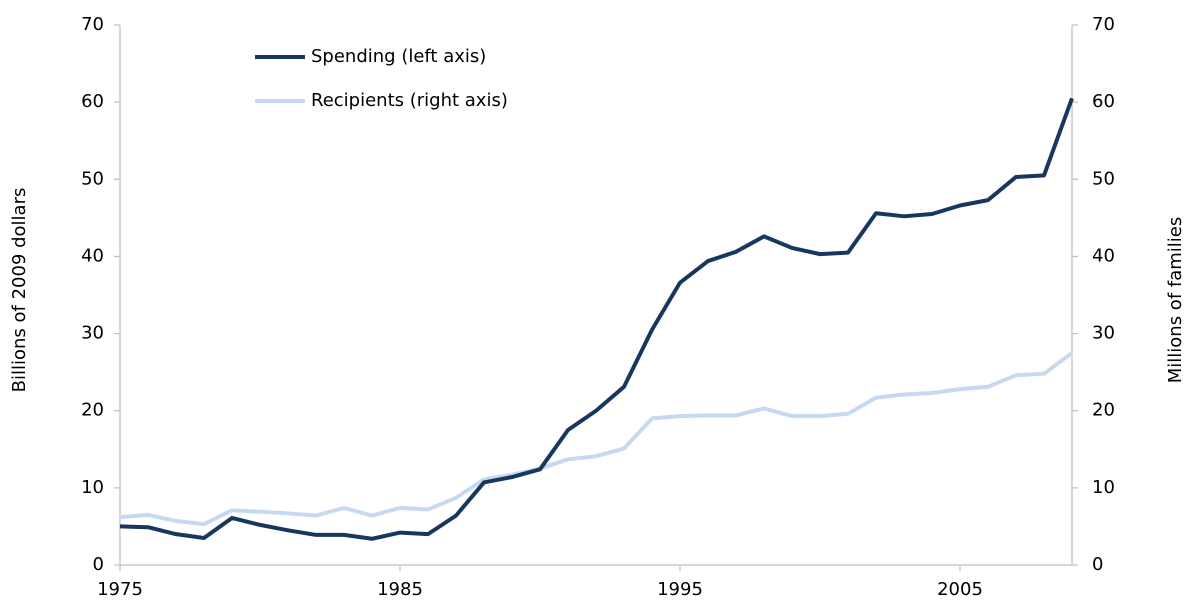 The image size is (1185, 608). I want to click on y2-tick-label: 10, so click(1103, 487).